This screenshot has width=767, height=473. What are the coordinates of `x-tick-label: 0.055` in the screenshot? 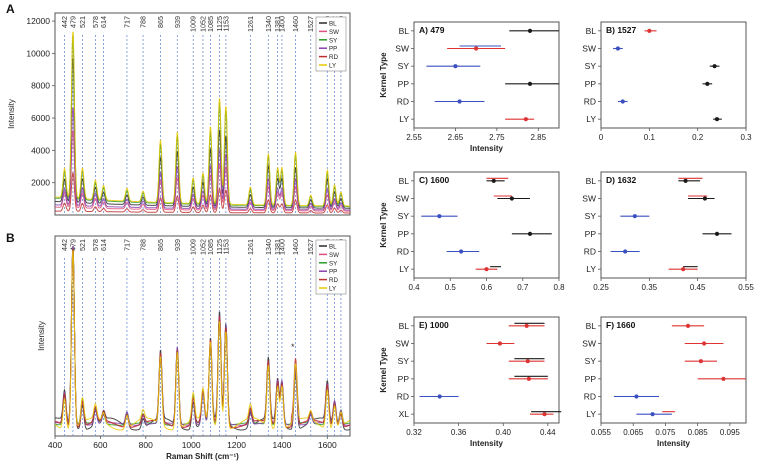 It's located at (601, 432).